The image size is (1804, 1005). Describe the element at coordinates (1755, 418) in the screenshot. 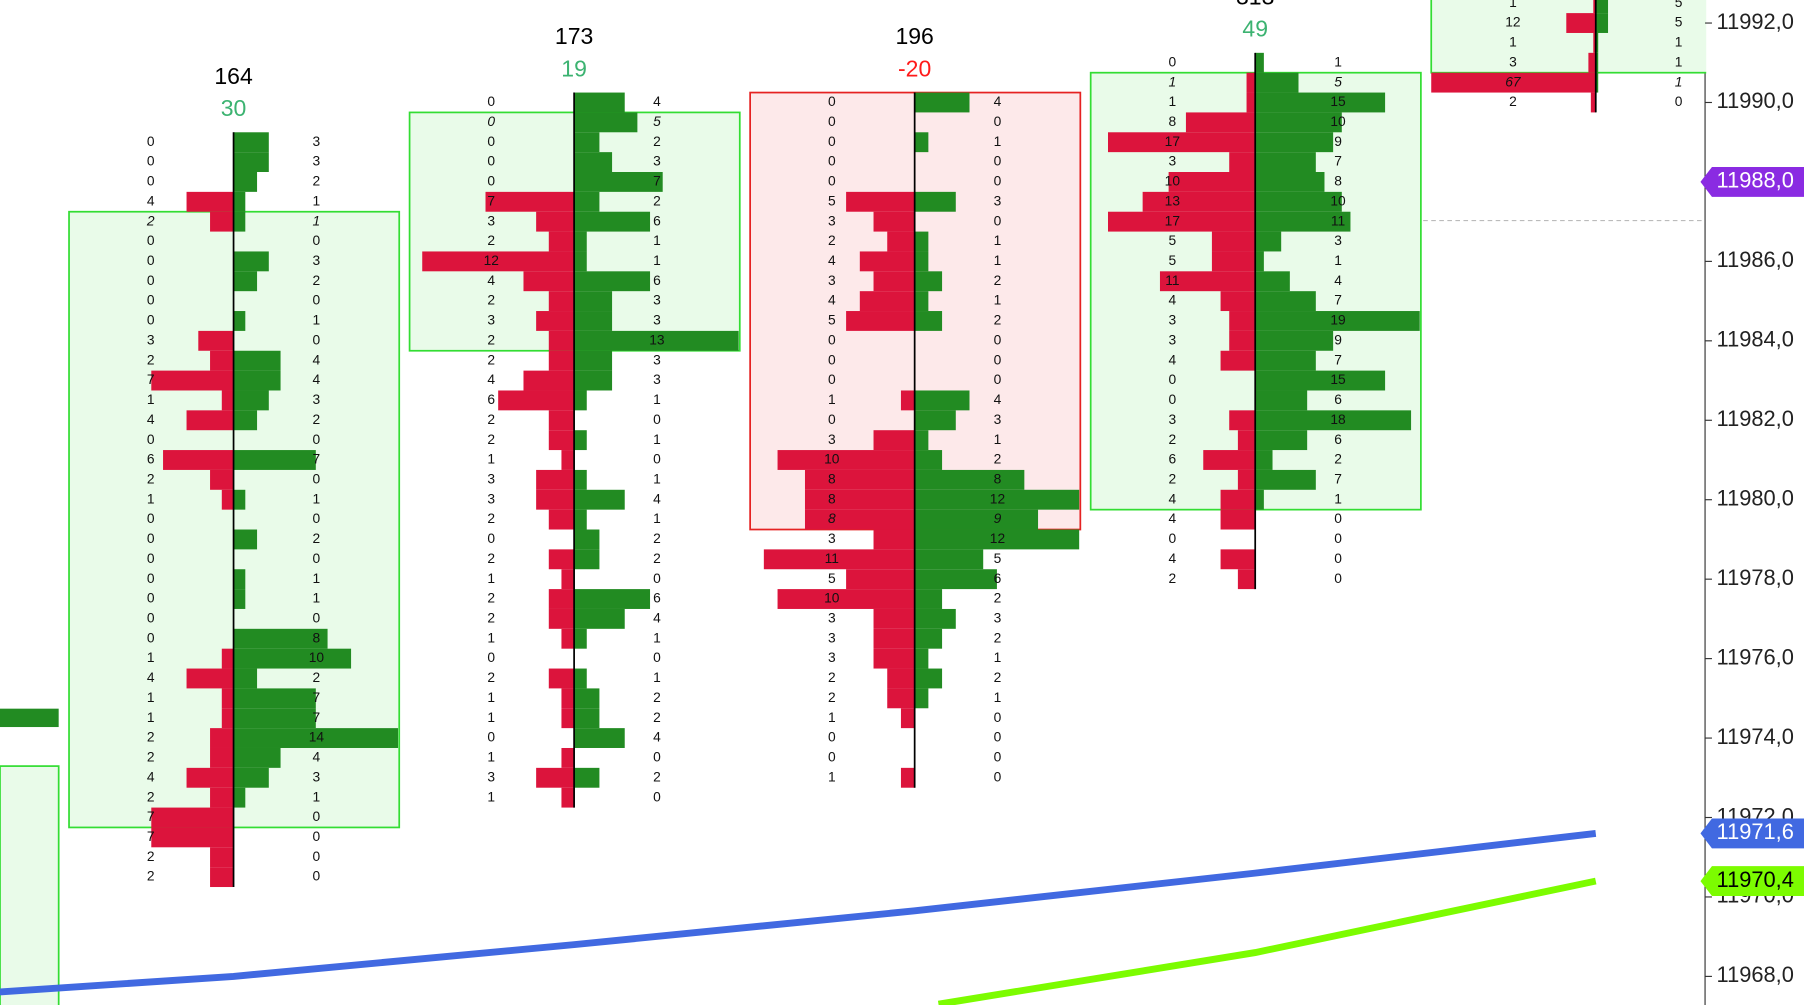

I see `y-tick-label: 11982,0` at that location.